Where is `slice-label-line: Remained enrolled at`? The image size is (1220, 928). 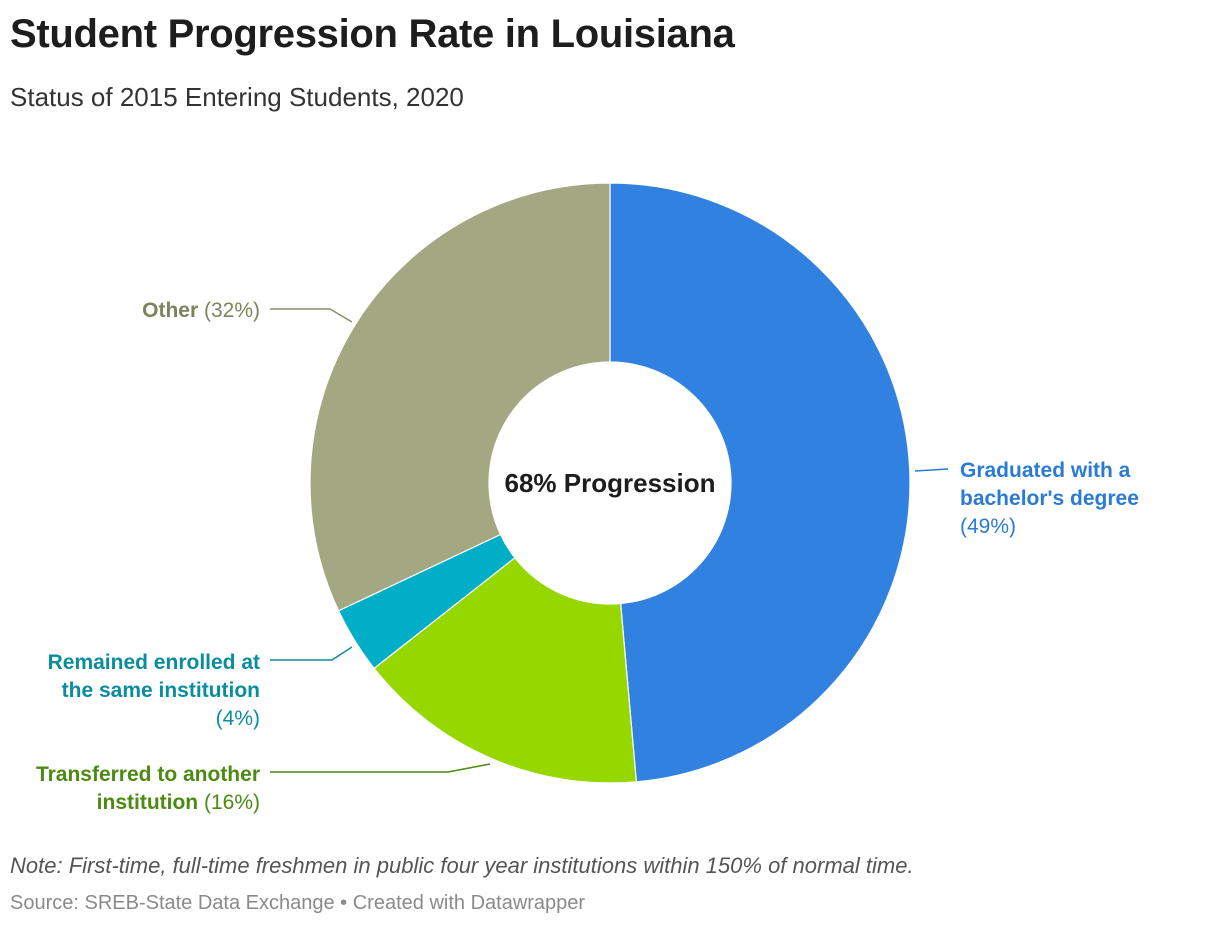
slice-label-line: Remained enrolled at is located at coordinates (154, 662).